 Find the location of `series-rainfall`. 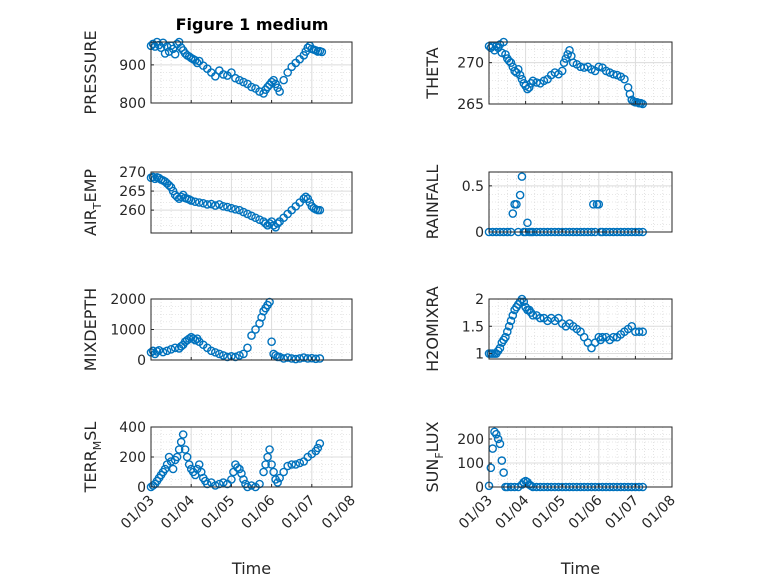

series-rainfall is located at coordinates (566, 204).